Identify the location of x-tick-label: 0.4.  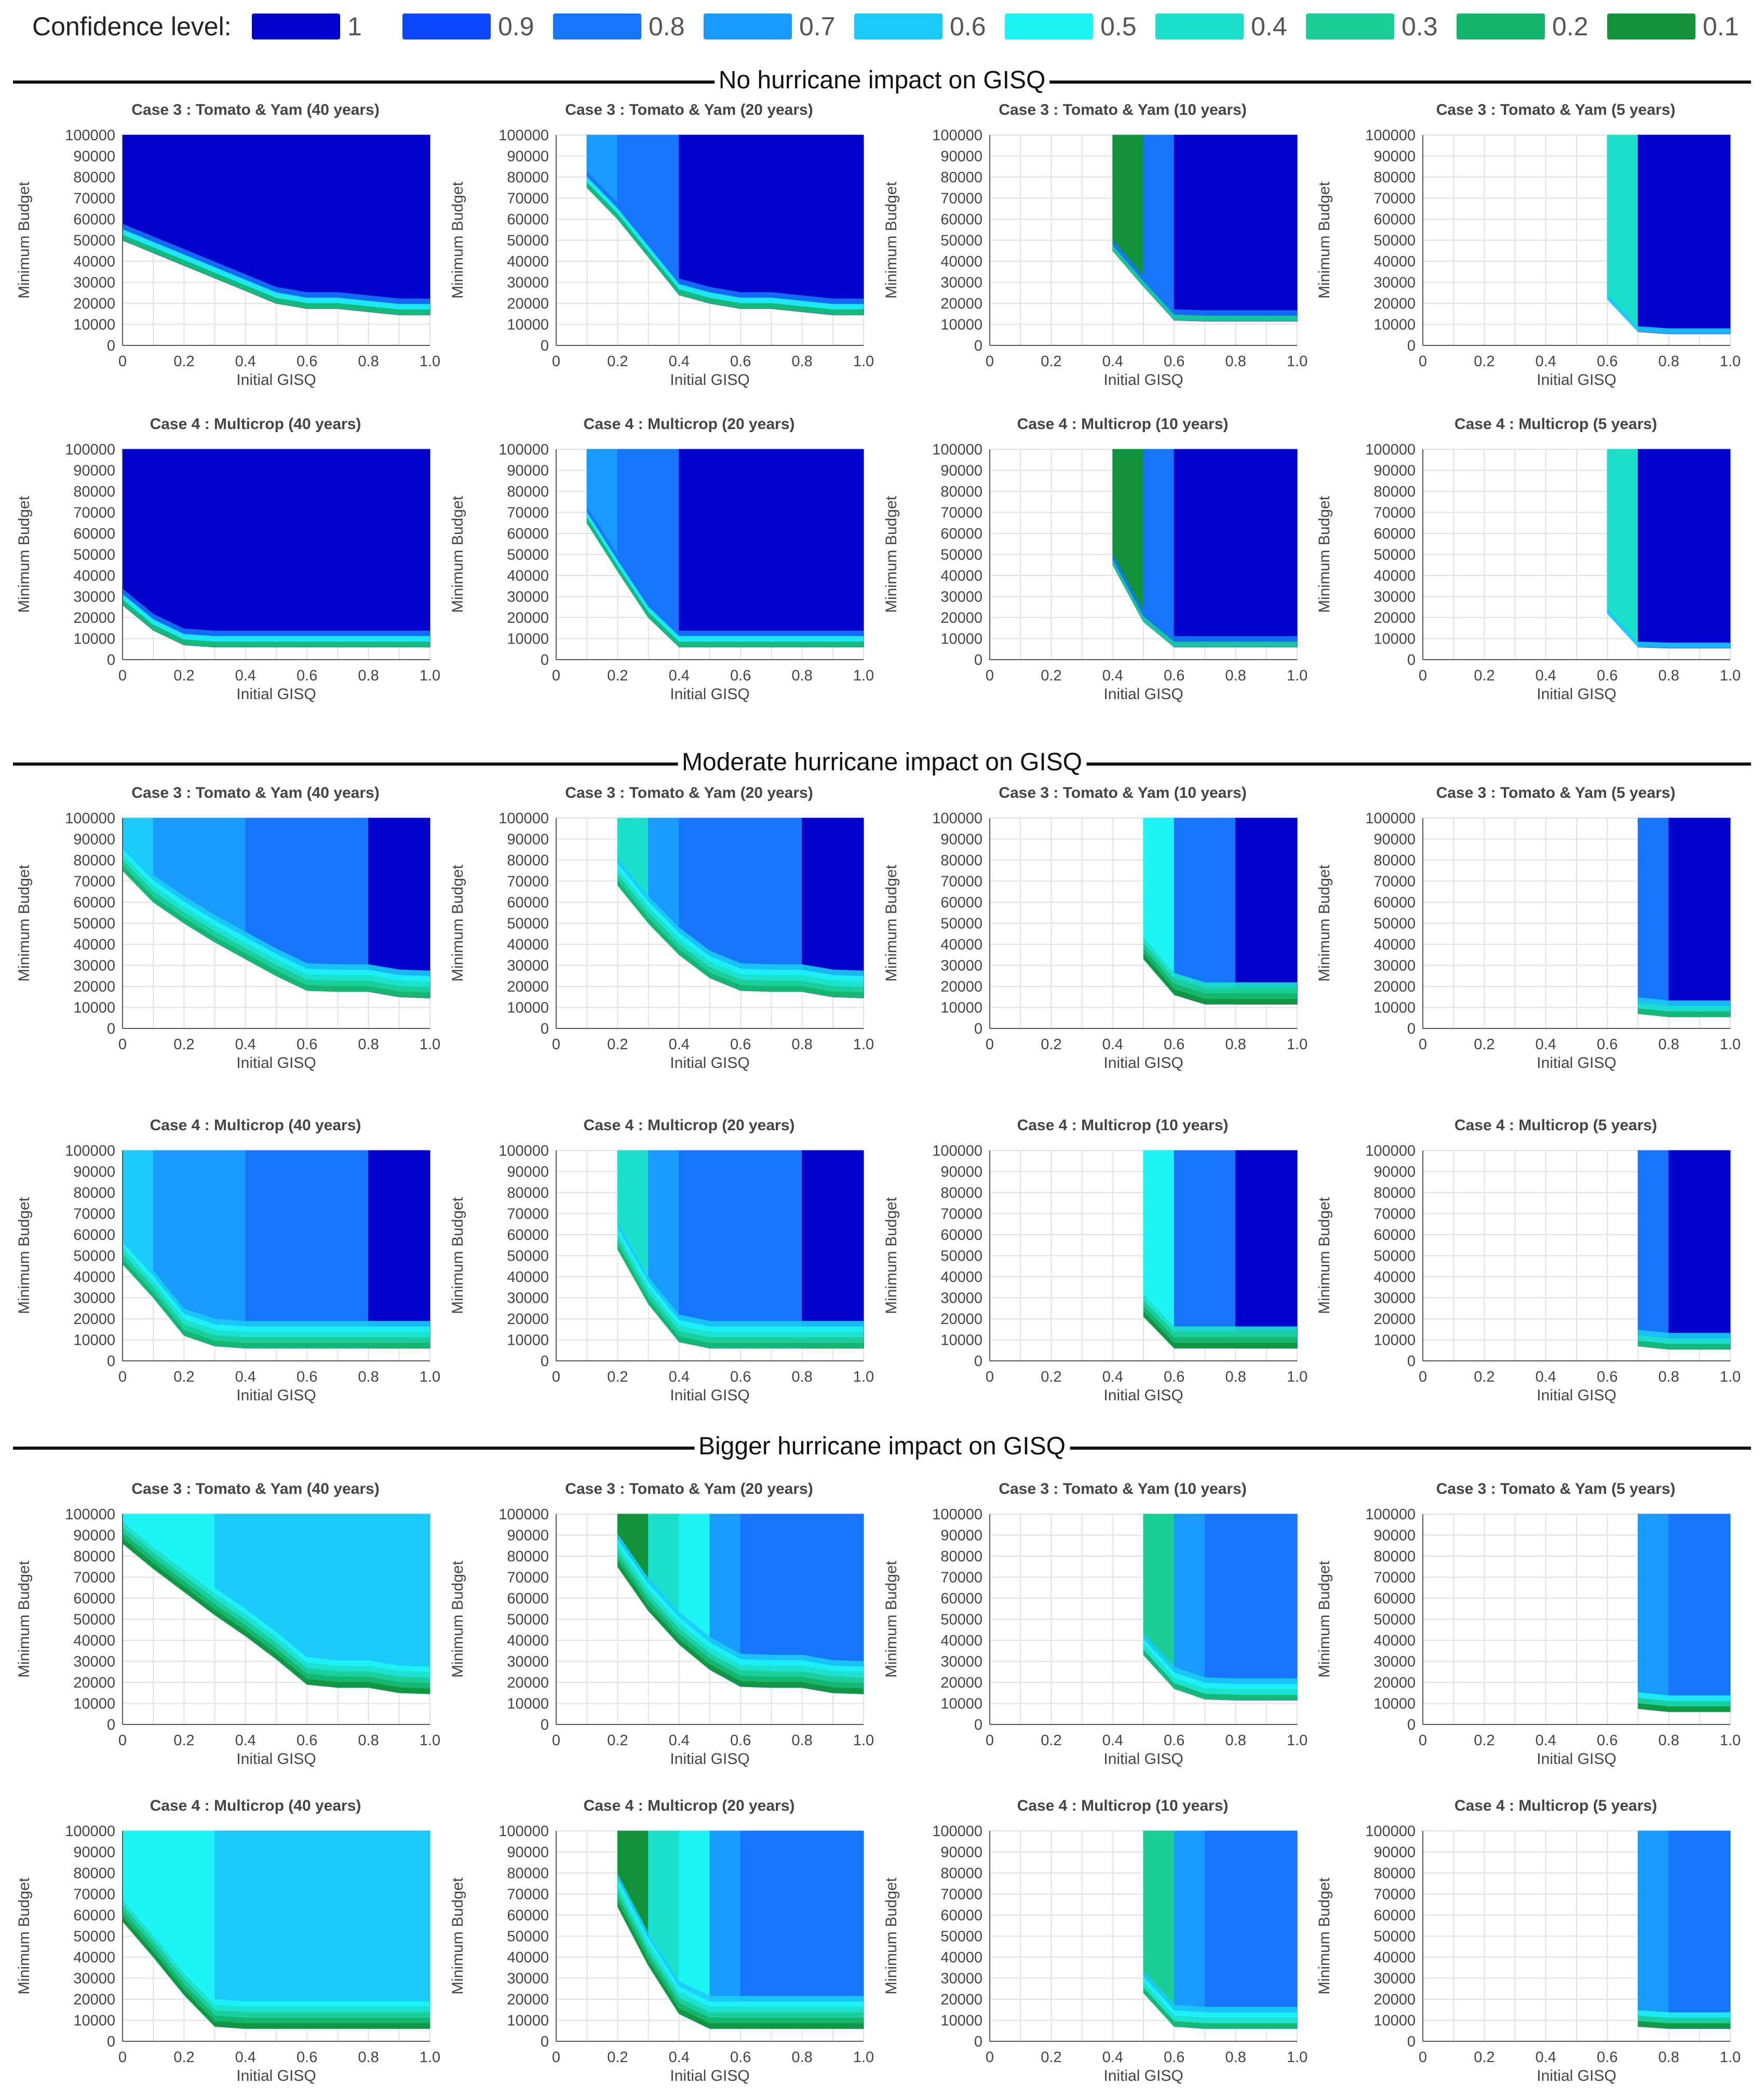
(1112, 675).